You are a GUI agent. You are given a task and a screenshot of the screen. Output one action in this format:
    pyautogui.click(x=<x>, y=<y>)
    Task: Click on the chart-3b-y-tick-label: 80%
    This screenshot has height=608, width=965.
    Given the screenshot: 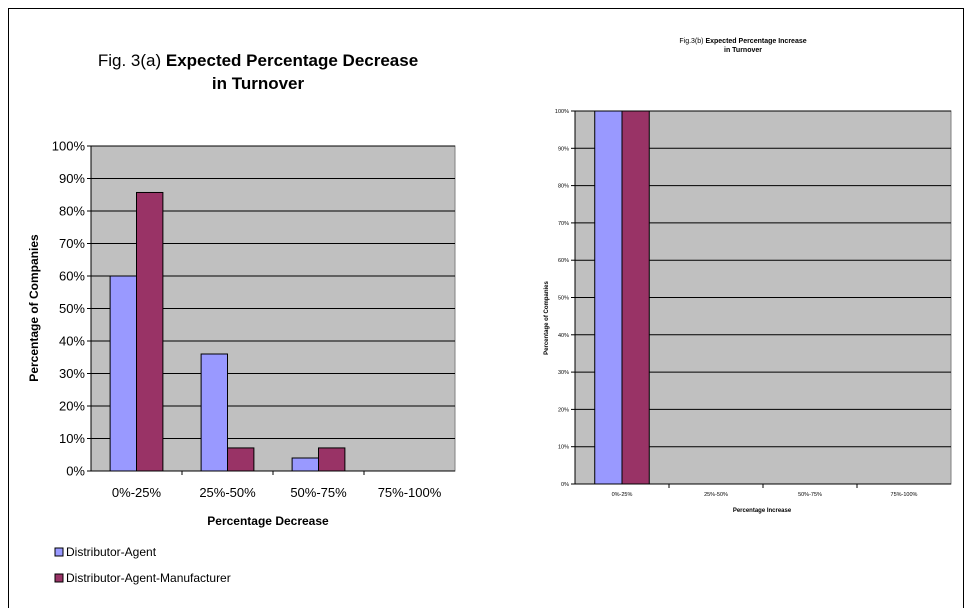 What is the action you would take?
    pyautogui.click(x=563, y=187)
    